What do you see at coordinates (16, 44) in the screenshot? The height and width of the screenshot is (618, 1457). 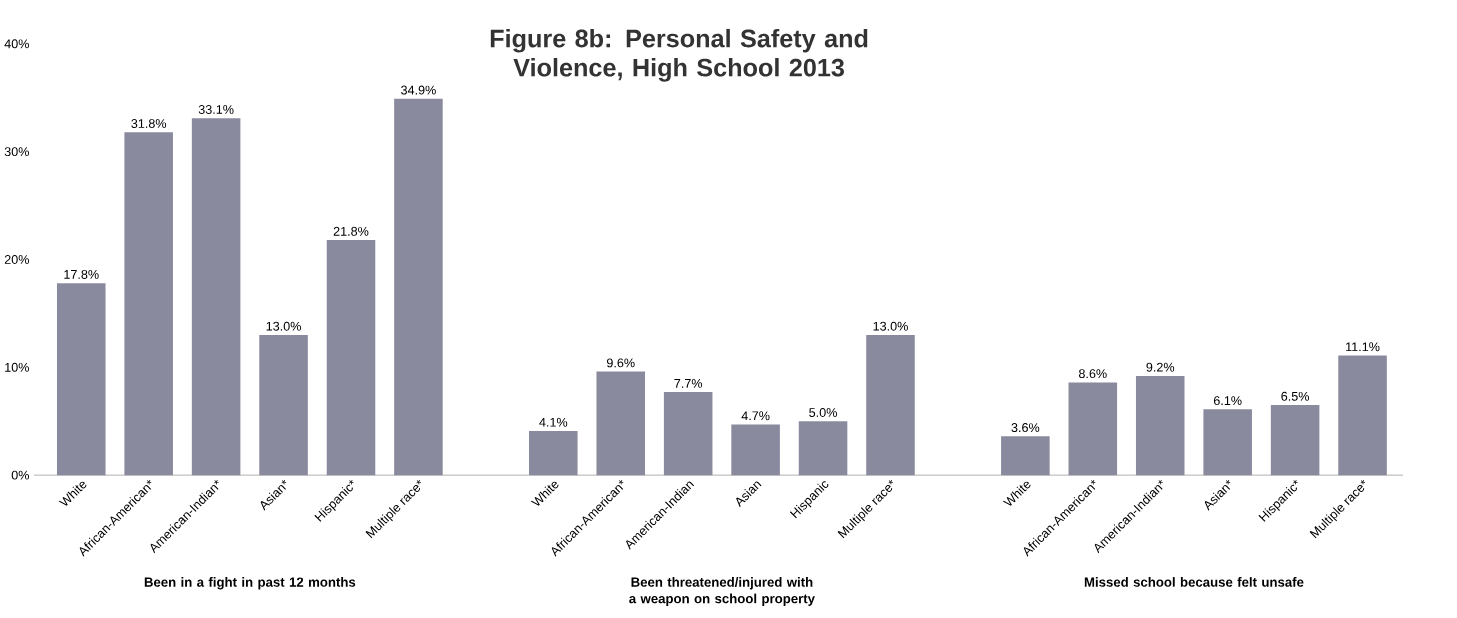 I see `y-tick-label: 40%` at bounding box center [16, 44].